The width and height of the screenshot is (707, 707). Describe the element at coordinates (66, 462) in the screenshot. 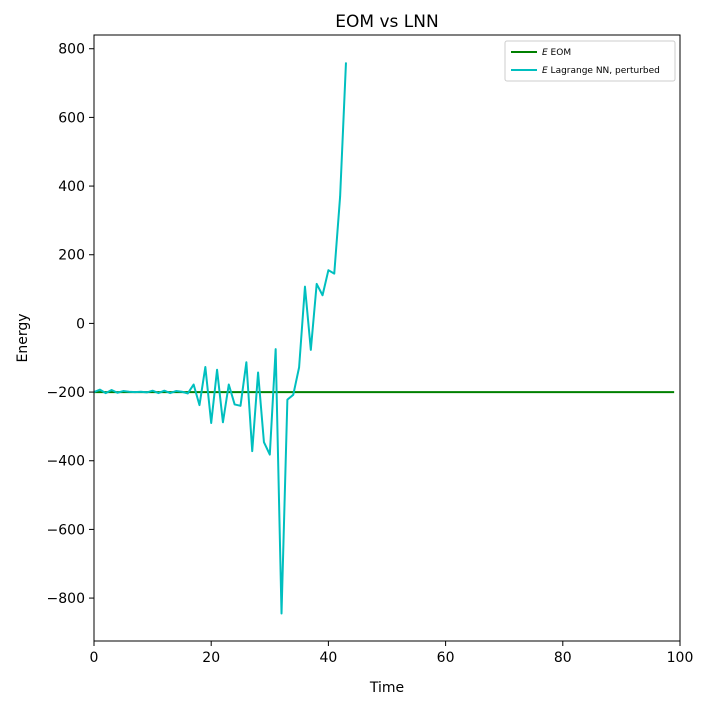

I see `y-tick-label: −400` at that location.